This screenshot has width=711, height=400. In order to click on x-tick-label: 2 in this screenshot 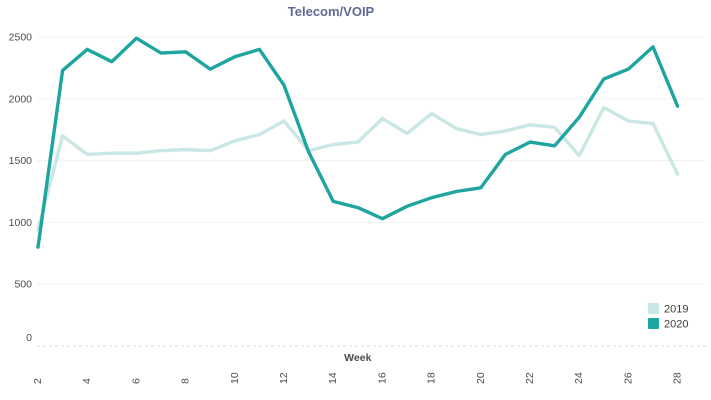, I will do `click(38, 381)`.